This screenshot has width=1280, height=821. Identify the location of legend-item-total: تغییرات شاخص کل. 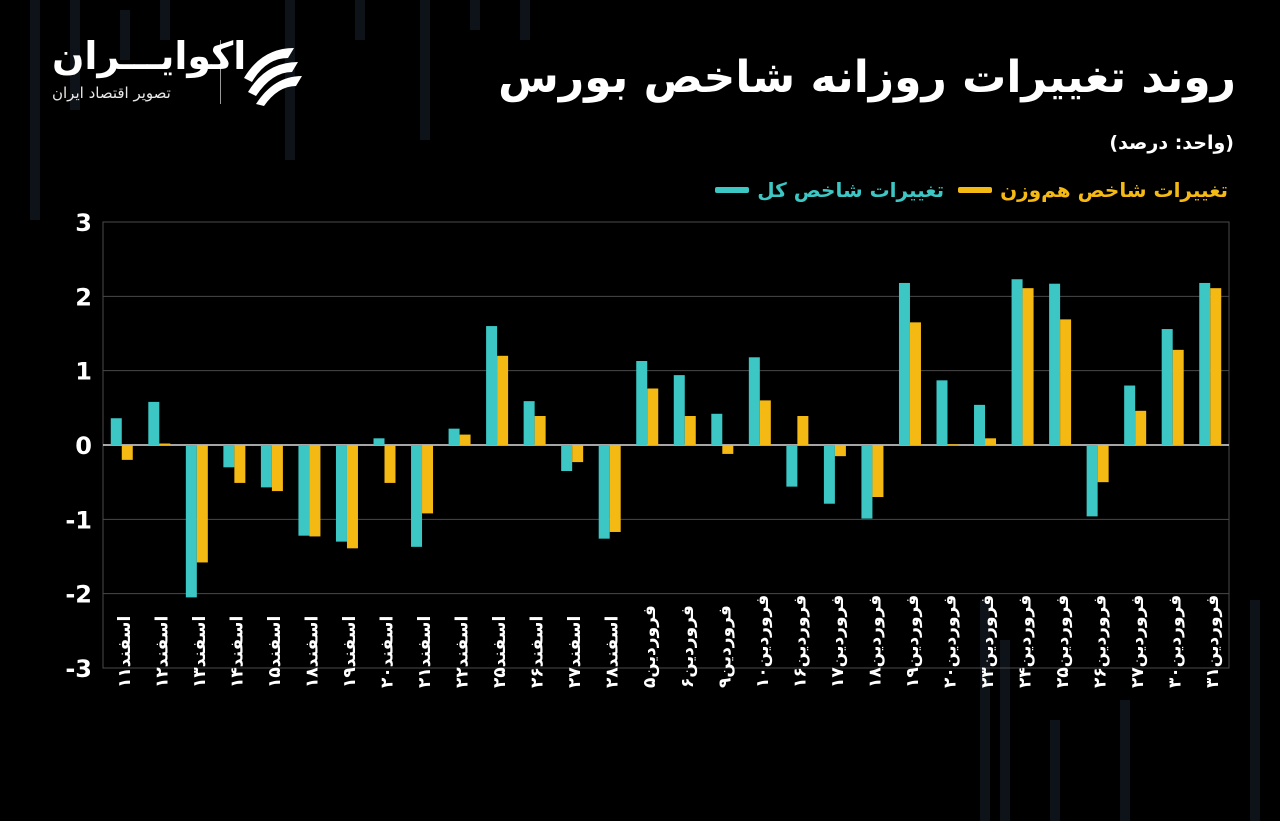
(829, 190).